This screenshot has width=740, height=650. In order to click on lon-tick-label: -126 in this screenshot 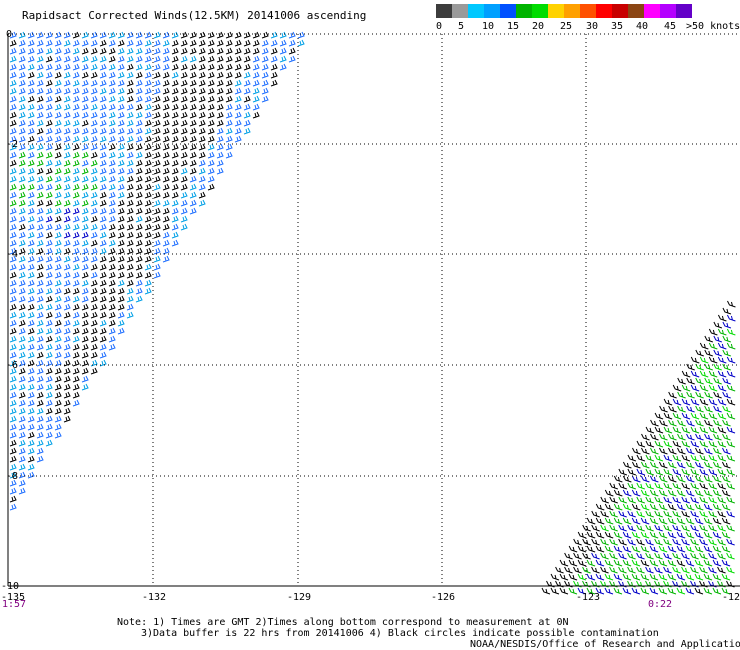, I will do `click(443, 597)`.